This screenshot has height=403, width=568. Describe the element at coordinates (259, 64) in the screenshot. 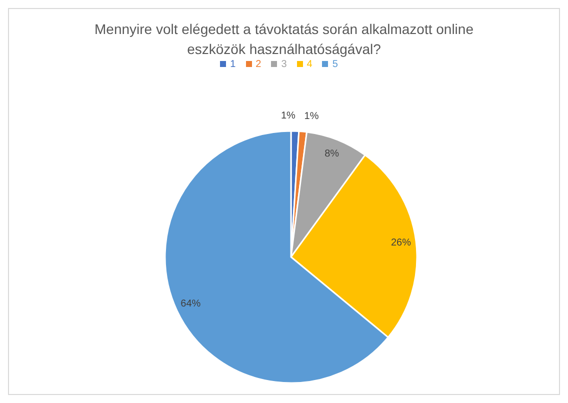

I see `legend-label: 2` at that location.